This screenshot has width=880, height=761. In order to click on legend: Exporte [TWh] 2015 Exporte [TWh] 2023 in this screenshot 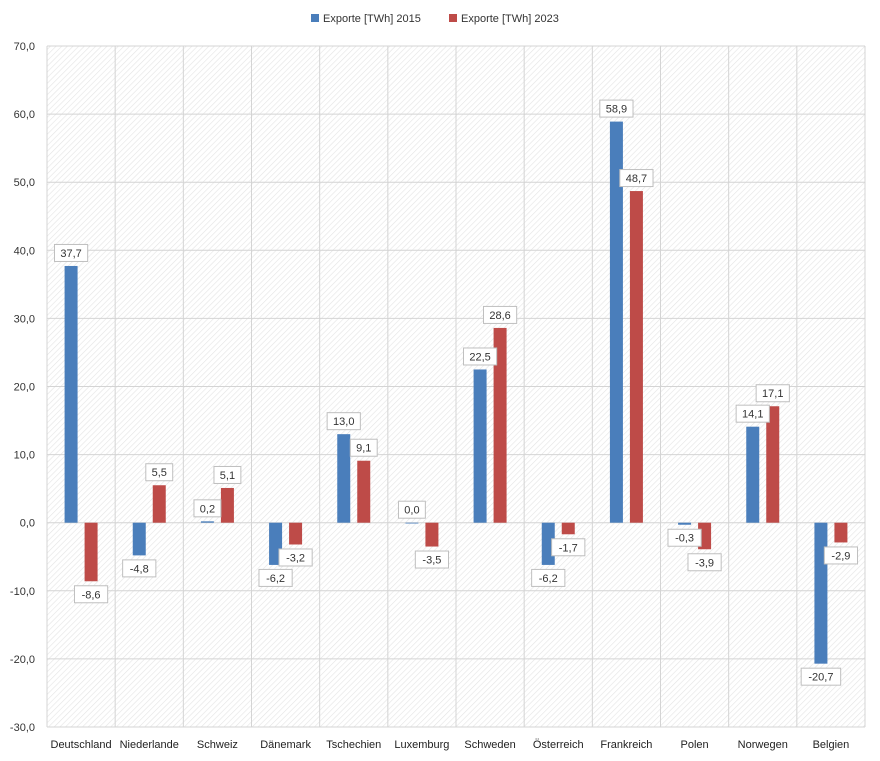, I will do `click(435, 19)`.